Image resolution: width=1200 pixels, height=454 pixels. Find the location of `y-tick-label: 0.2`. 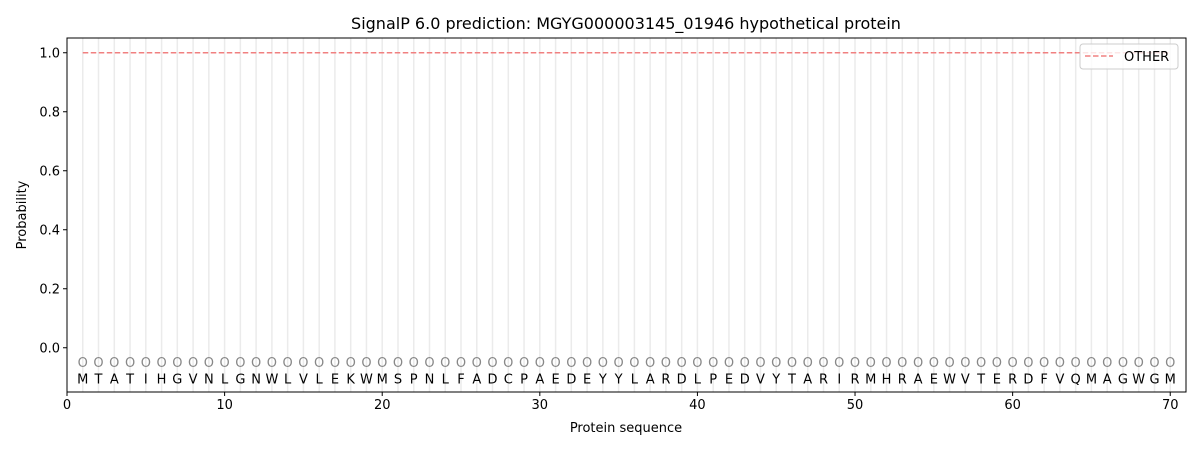

y-tick-label: 0.2 is located at coordinates (49, 289).